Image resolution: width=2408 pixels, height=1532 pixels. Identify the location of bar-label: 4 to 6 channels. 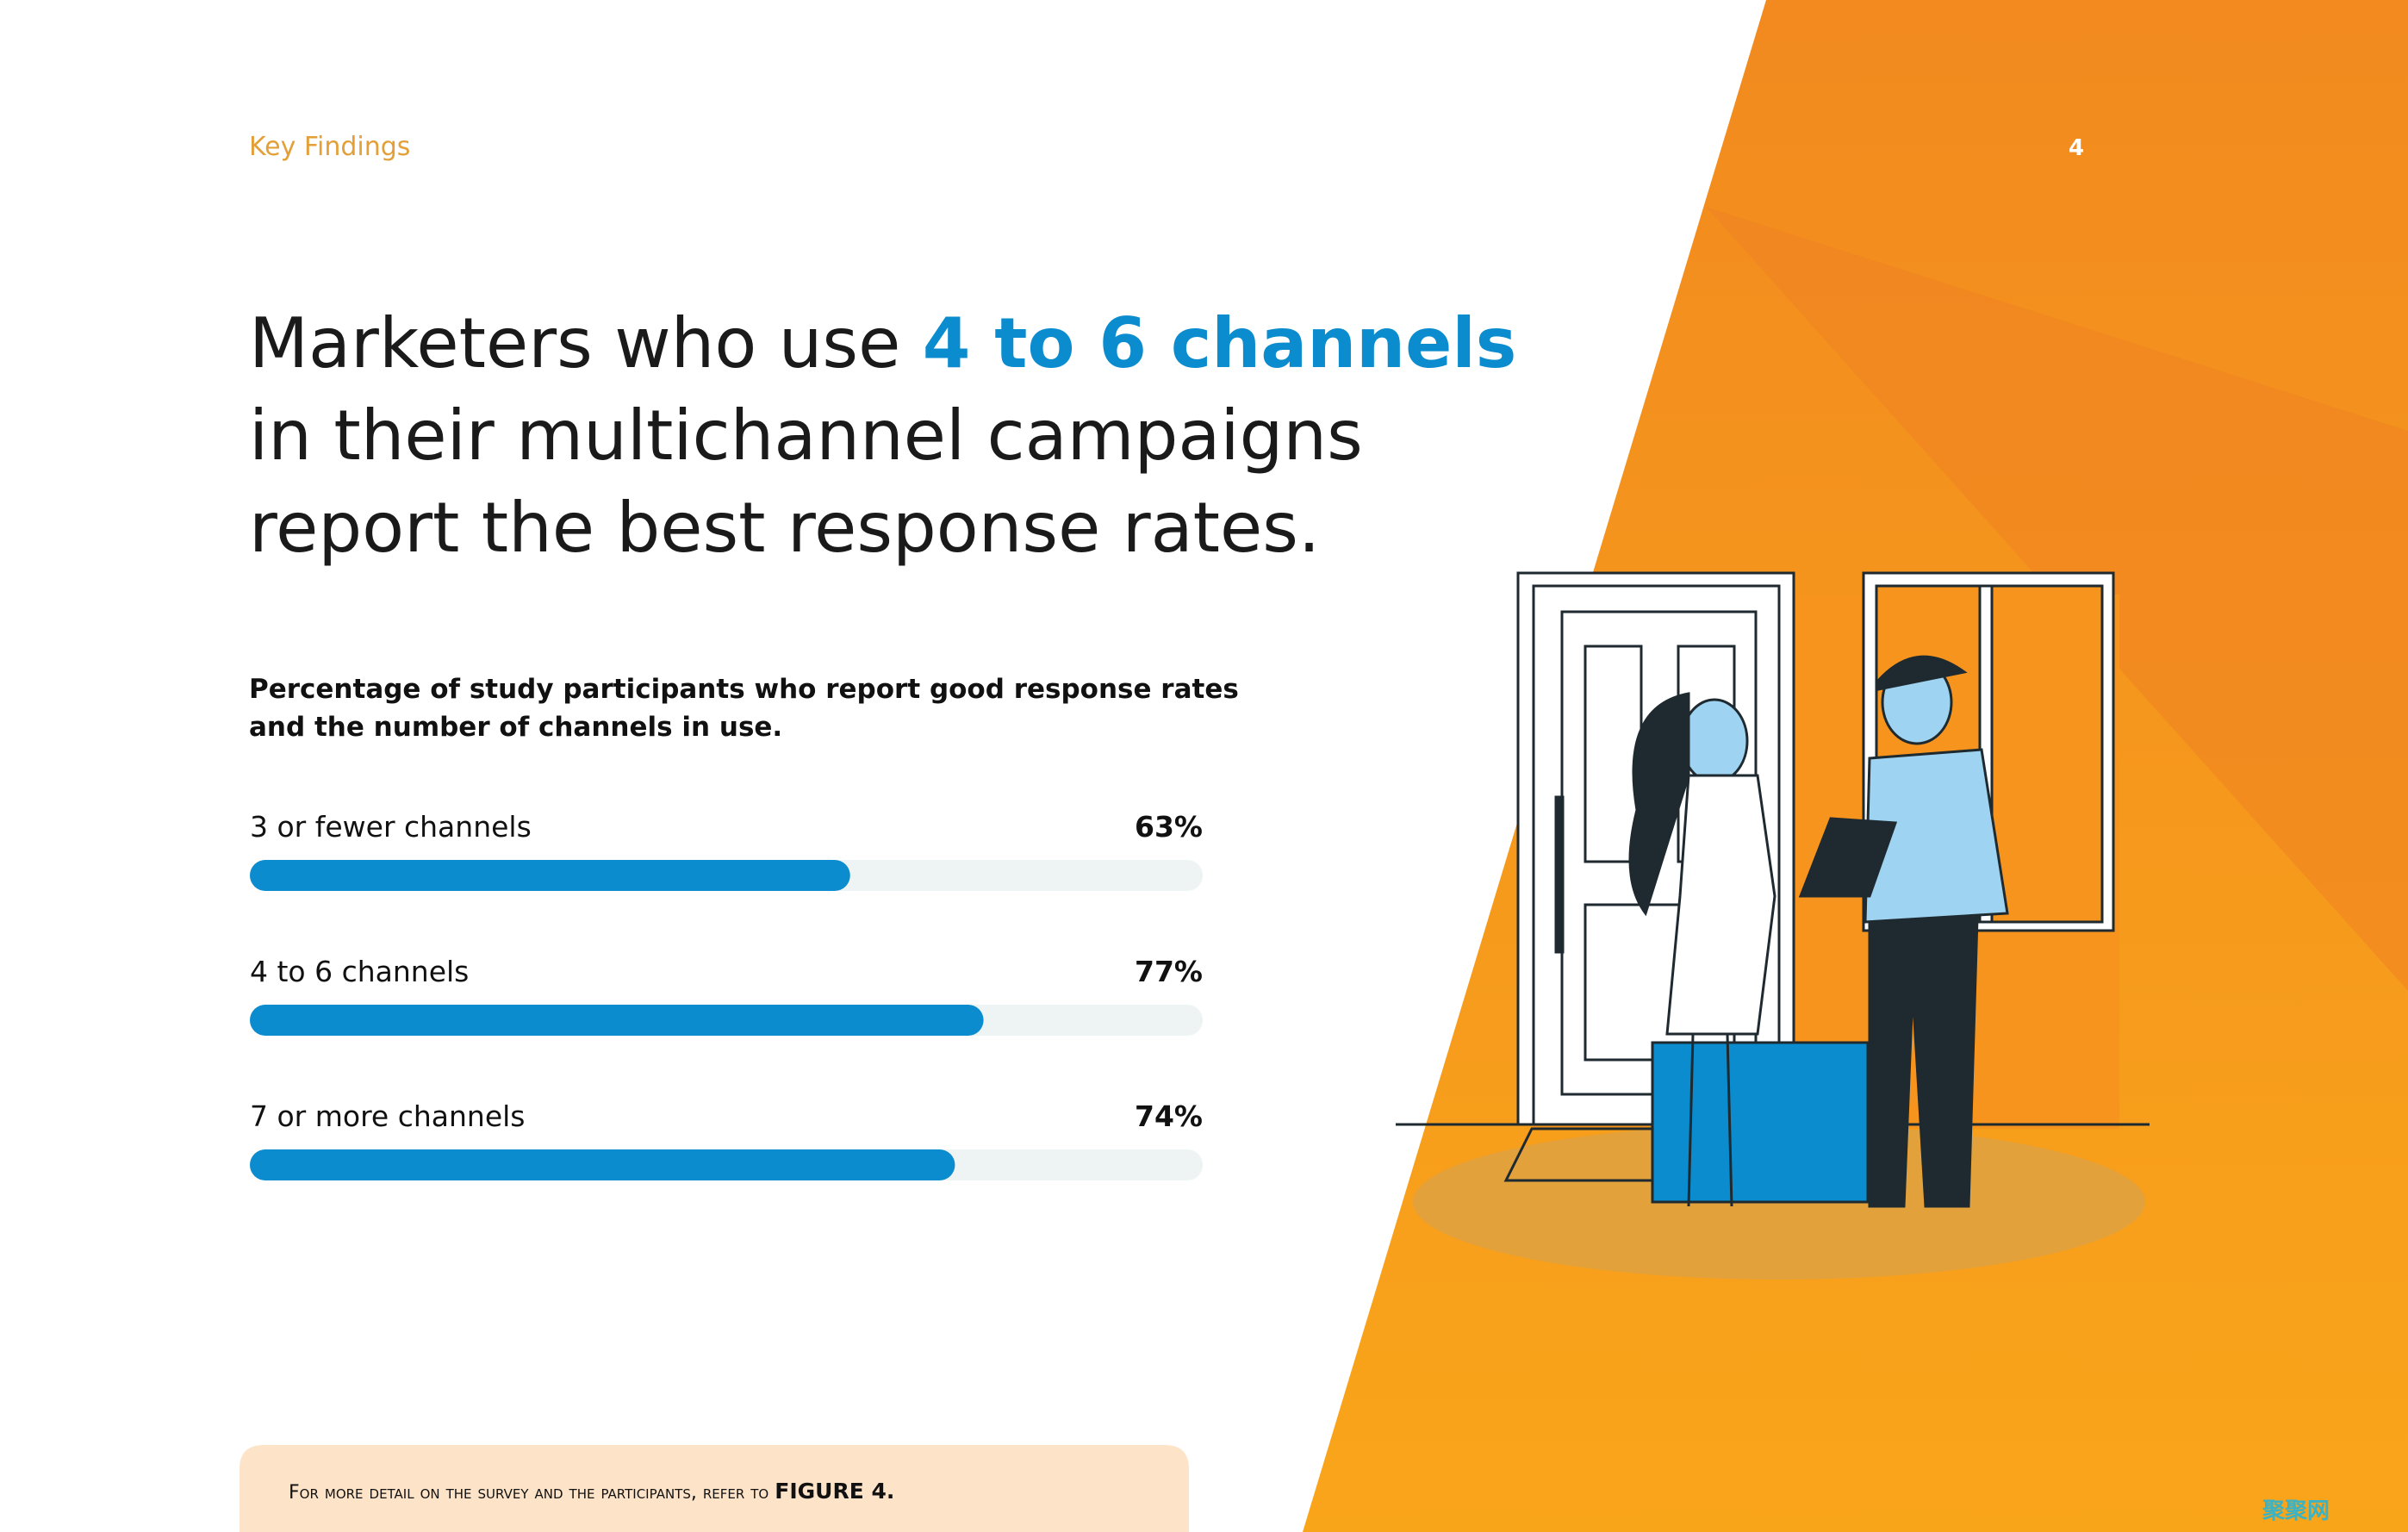
(359, 972).